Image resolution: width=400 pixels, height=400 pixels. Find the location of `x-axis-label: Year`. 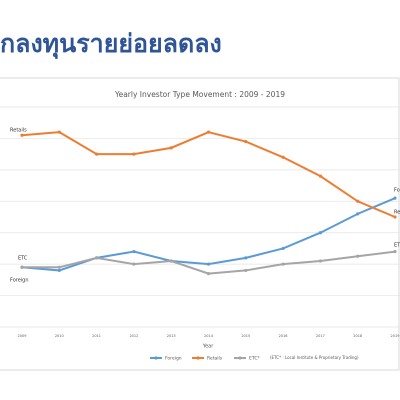

x-axis-label: Year is located at coordinates (208, 347).